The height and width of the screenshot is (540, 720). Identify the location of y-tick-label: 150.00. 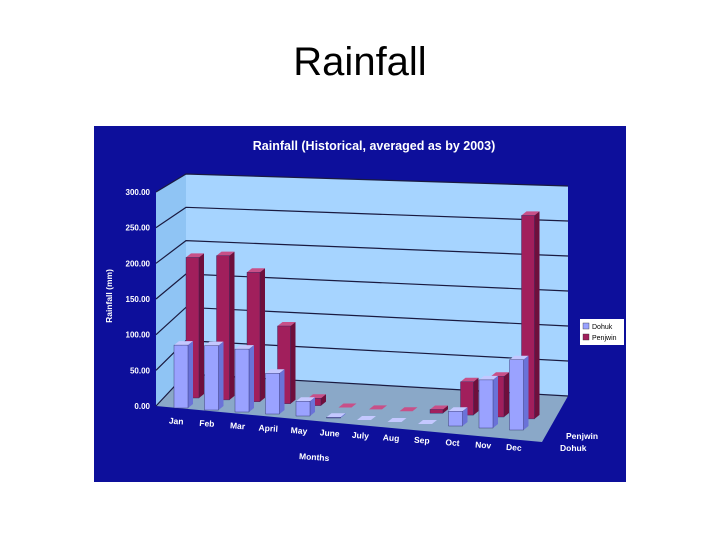
(138, 299).